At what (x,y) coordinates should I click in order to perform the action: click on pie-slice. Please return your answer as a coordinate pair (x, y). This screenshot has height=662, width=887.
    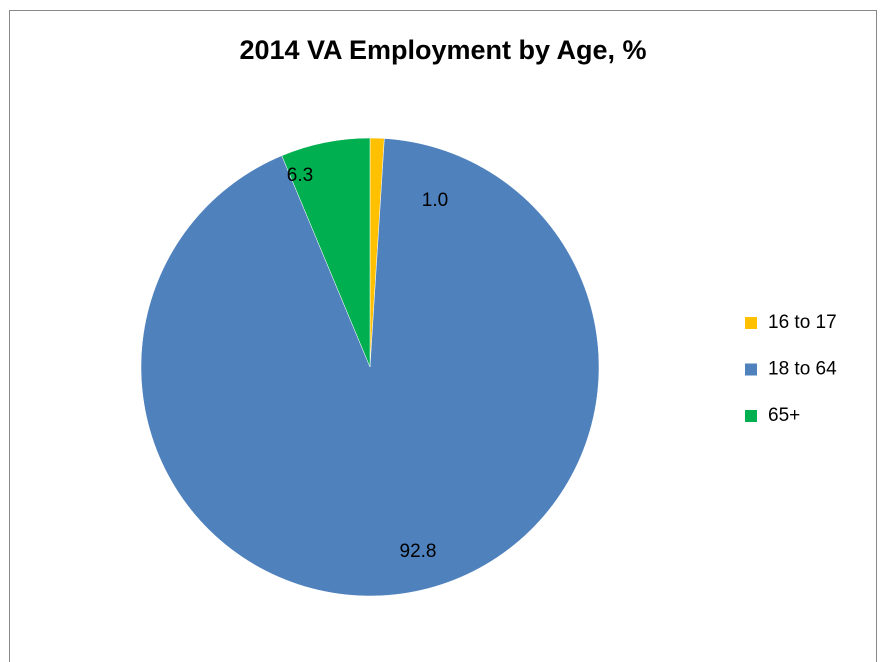
    Looking at the image, I should click on (326, 252).